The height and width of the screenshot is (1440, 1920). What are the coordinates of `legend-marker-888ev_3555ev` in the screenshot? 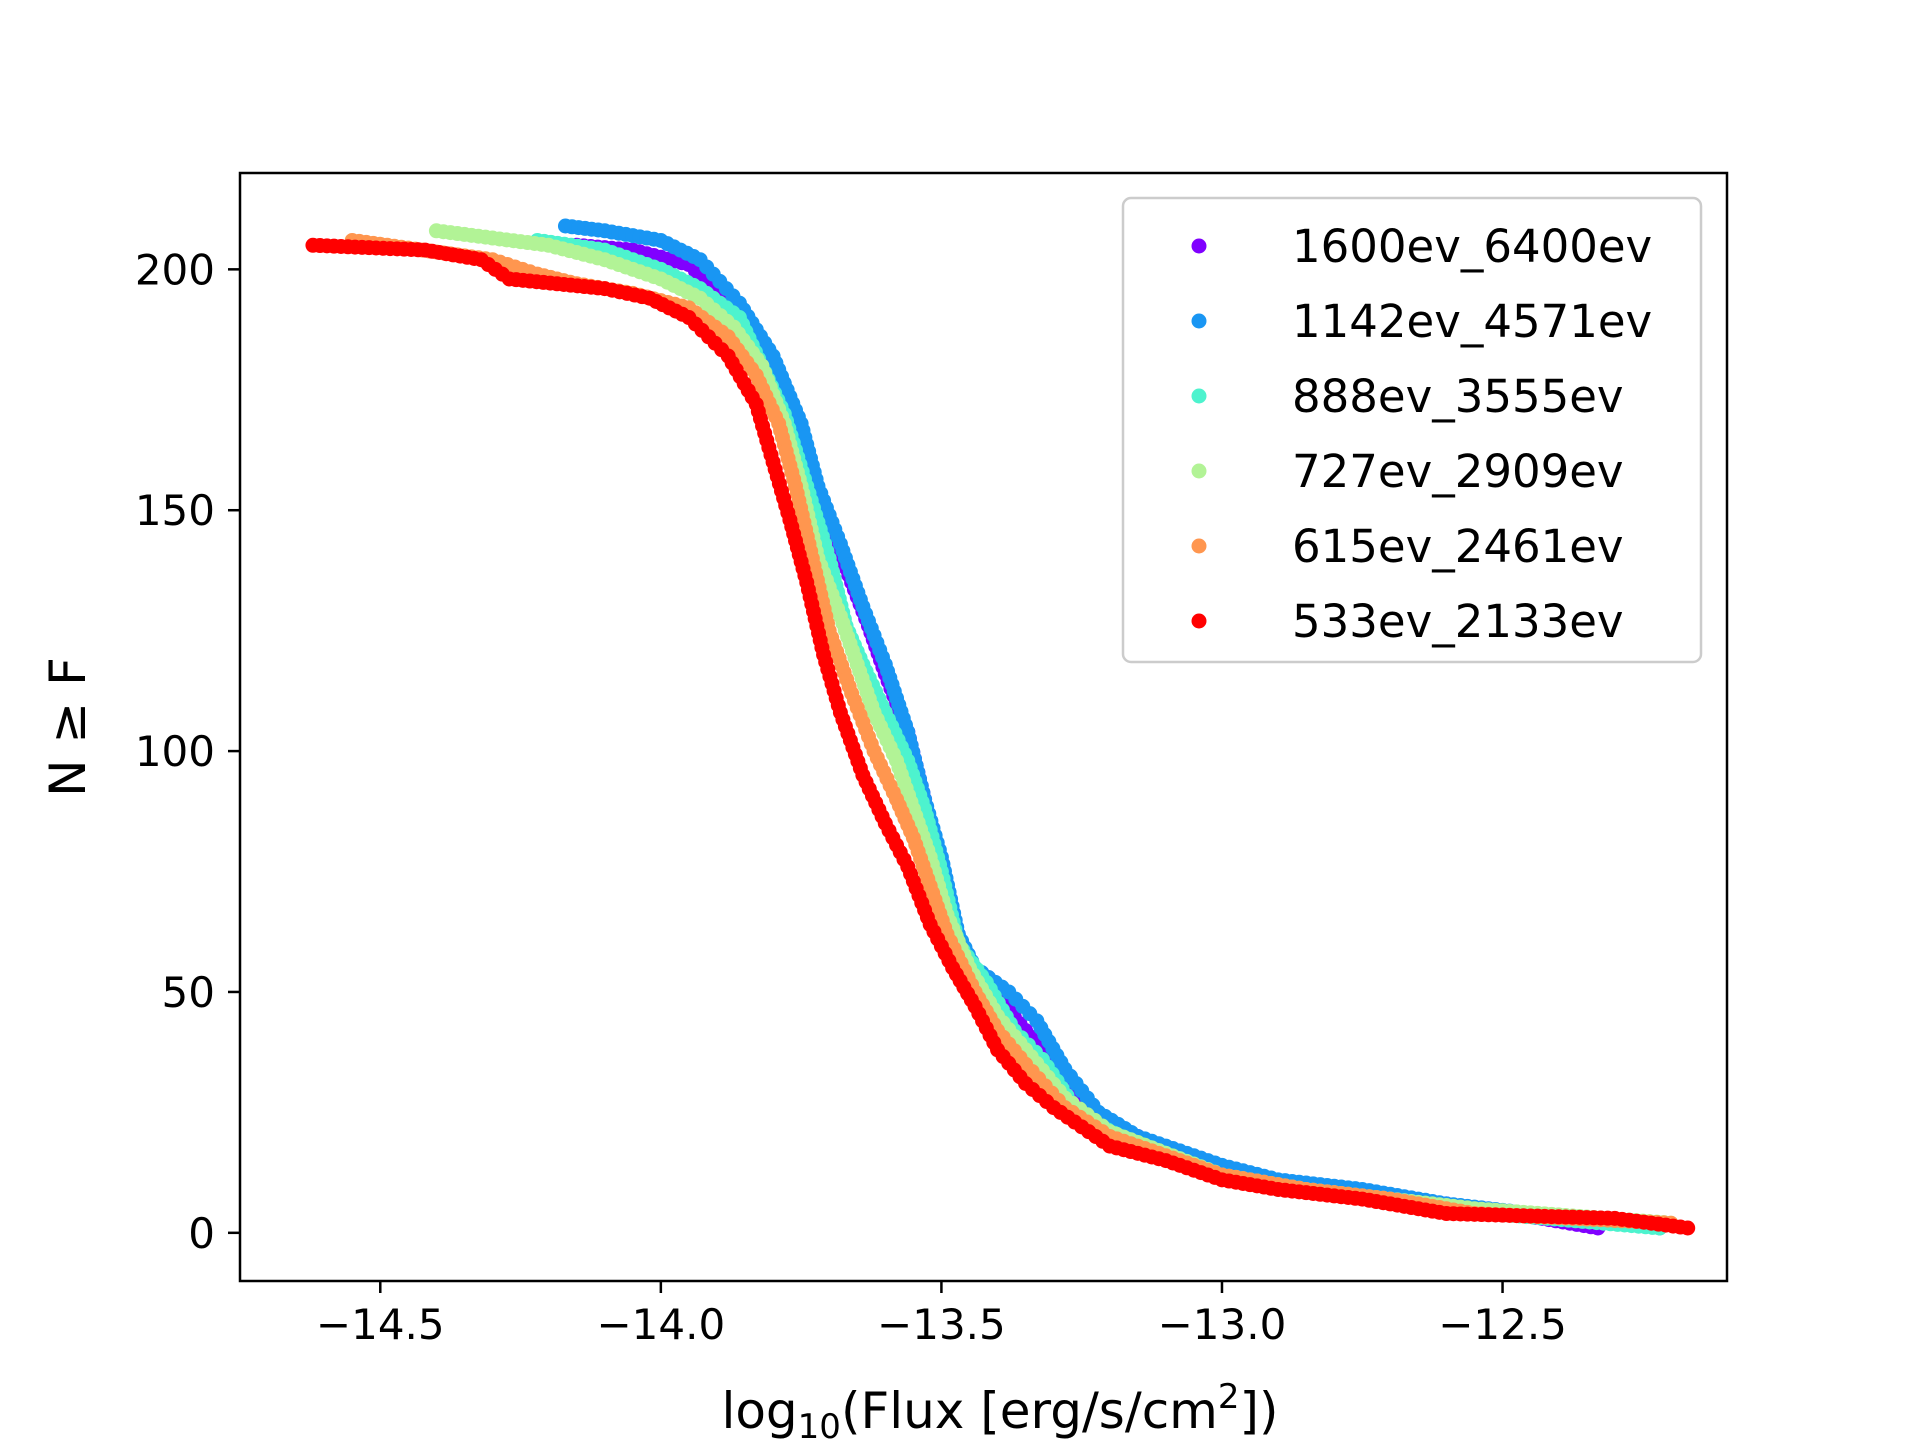 It's located at (1199, 396).